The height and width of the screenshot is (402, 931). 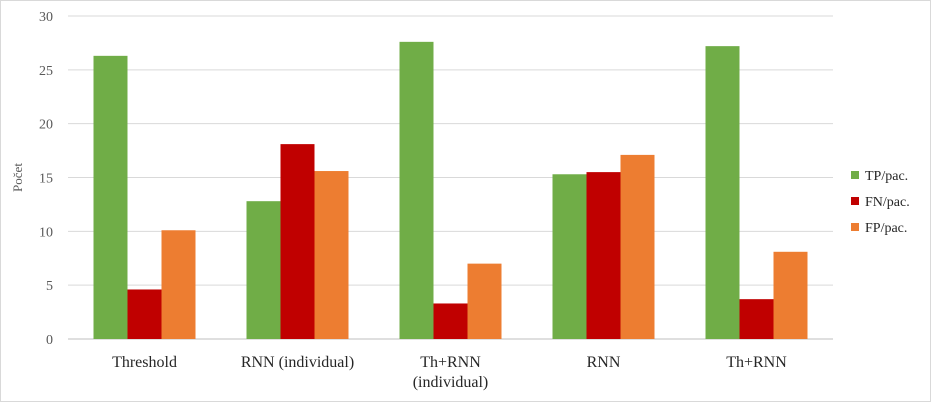 What do you see at coordinates (49, 340) in the screenshot?
I see `y-tick-label: 0` at bounding box center [49, 340].